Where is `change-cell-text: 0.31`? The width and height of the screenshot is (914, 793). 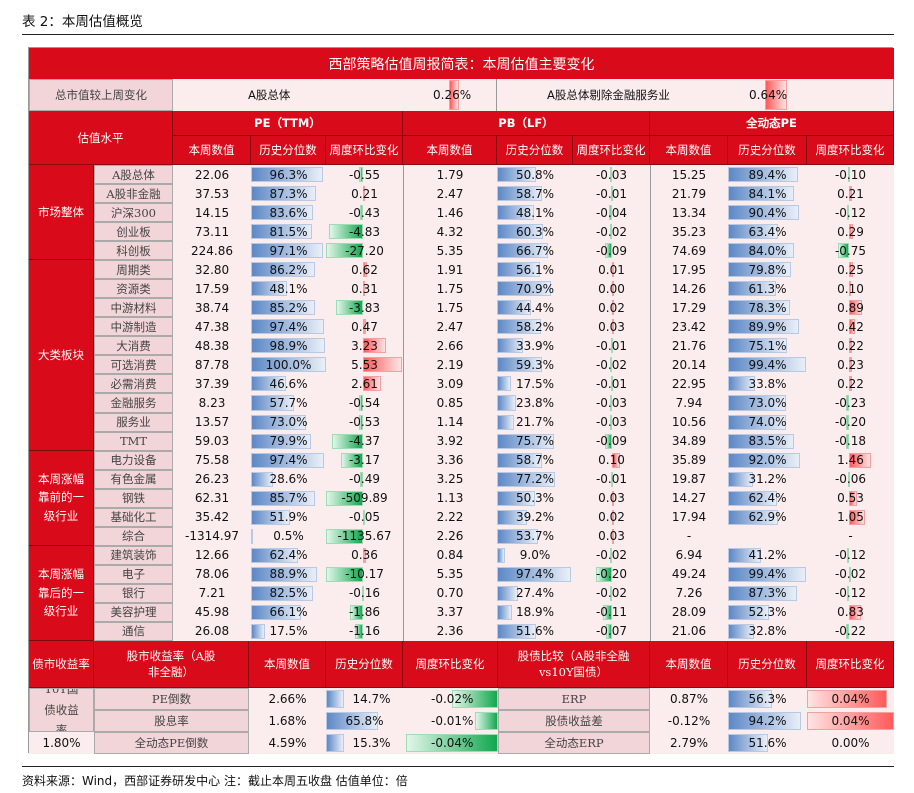
change-cell-text: 0.31 is located at coordinates (364, 288).